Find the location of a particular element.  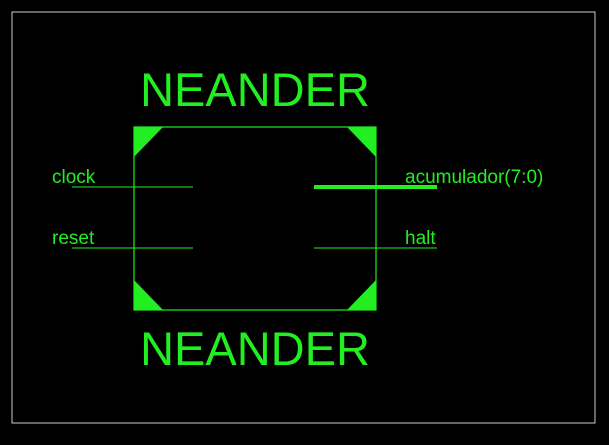

pin-clock-label: clock is located at coordinates (74, 177).